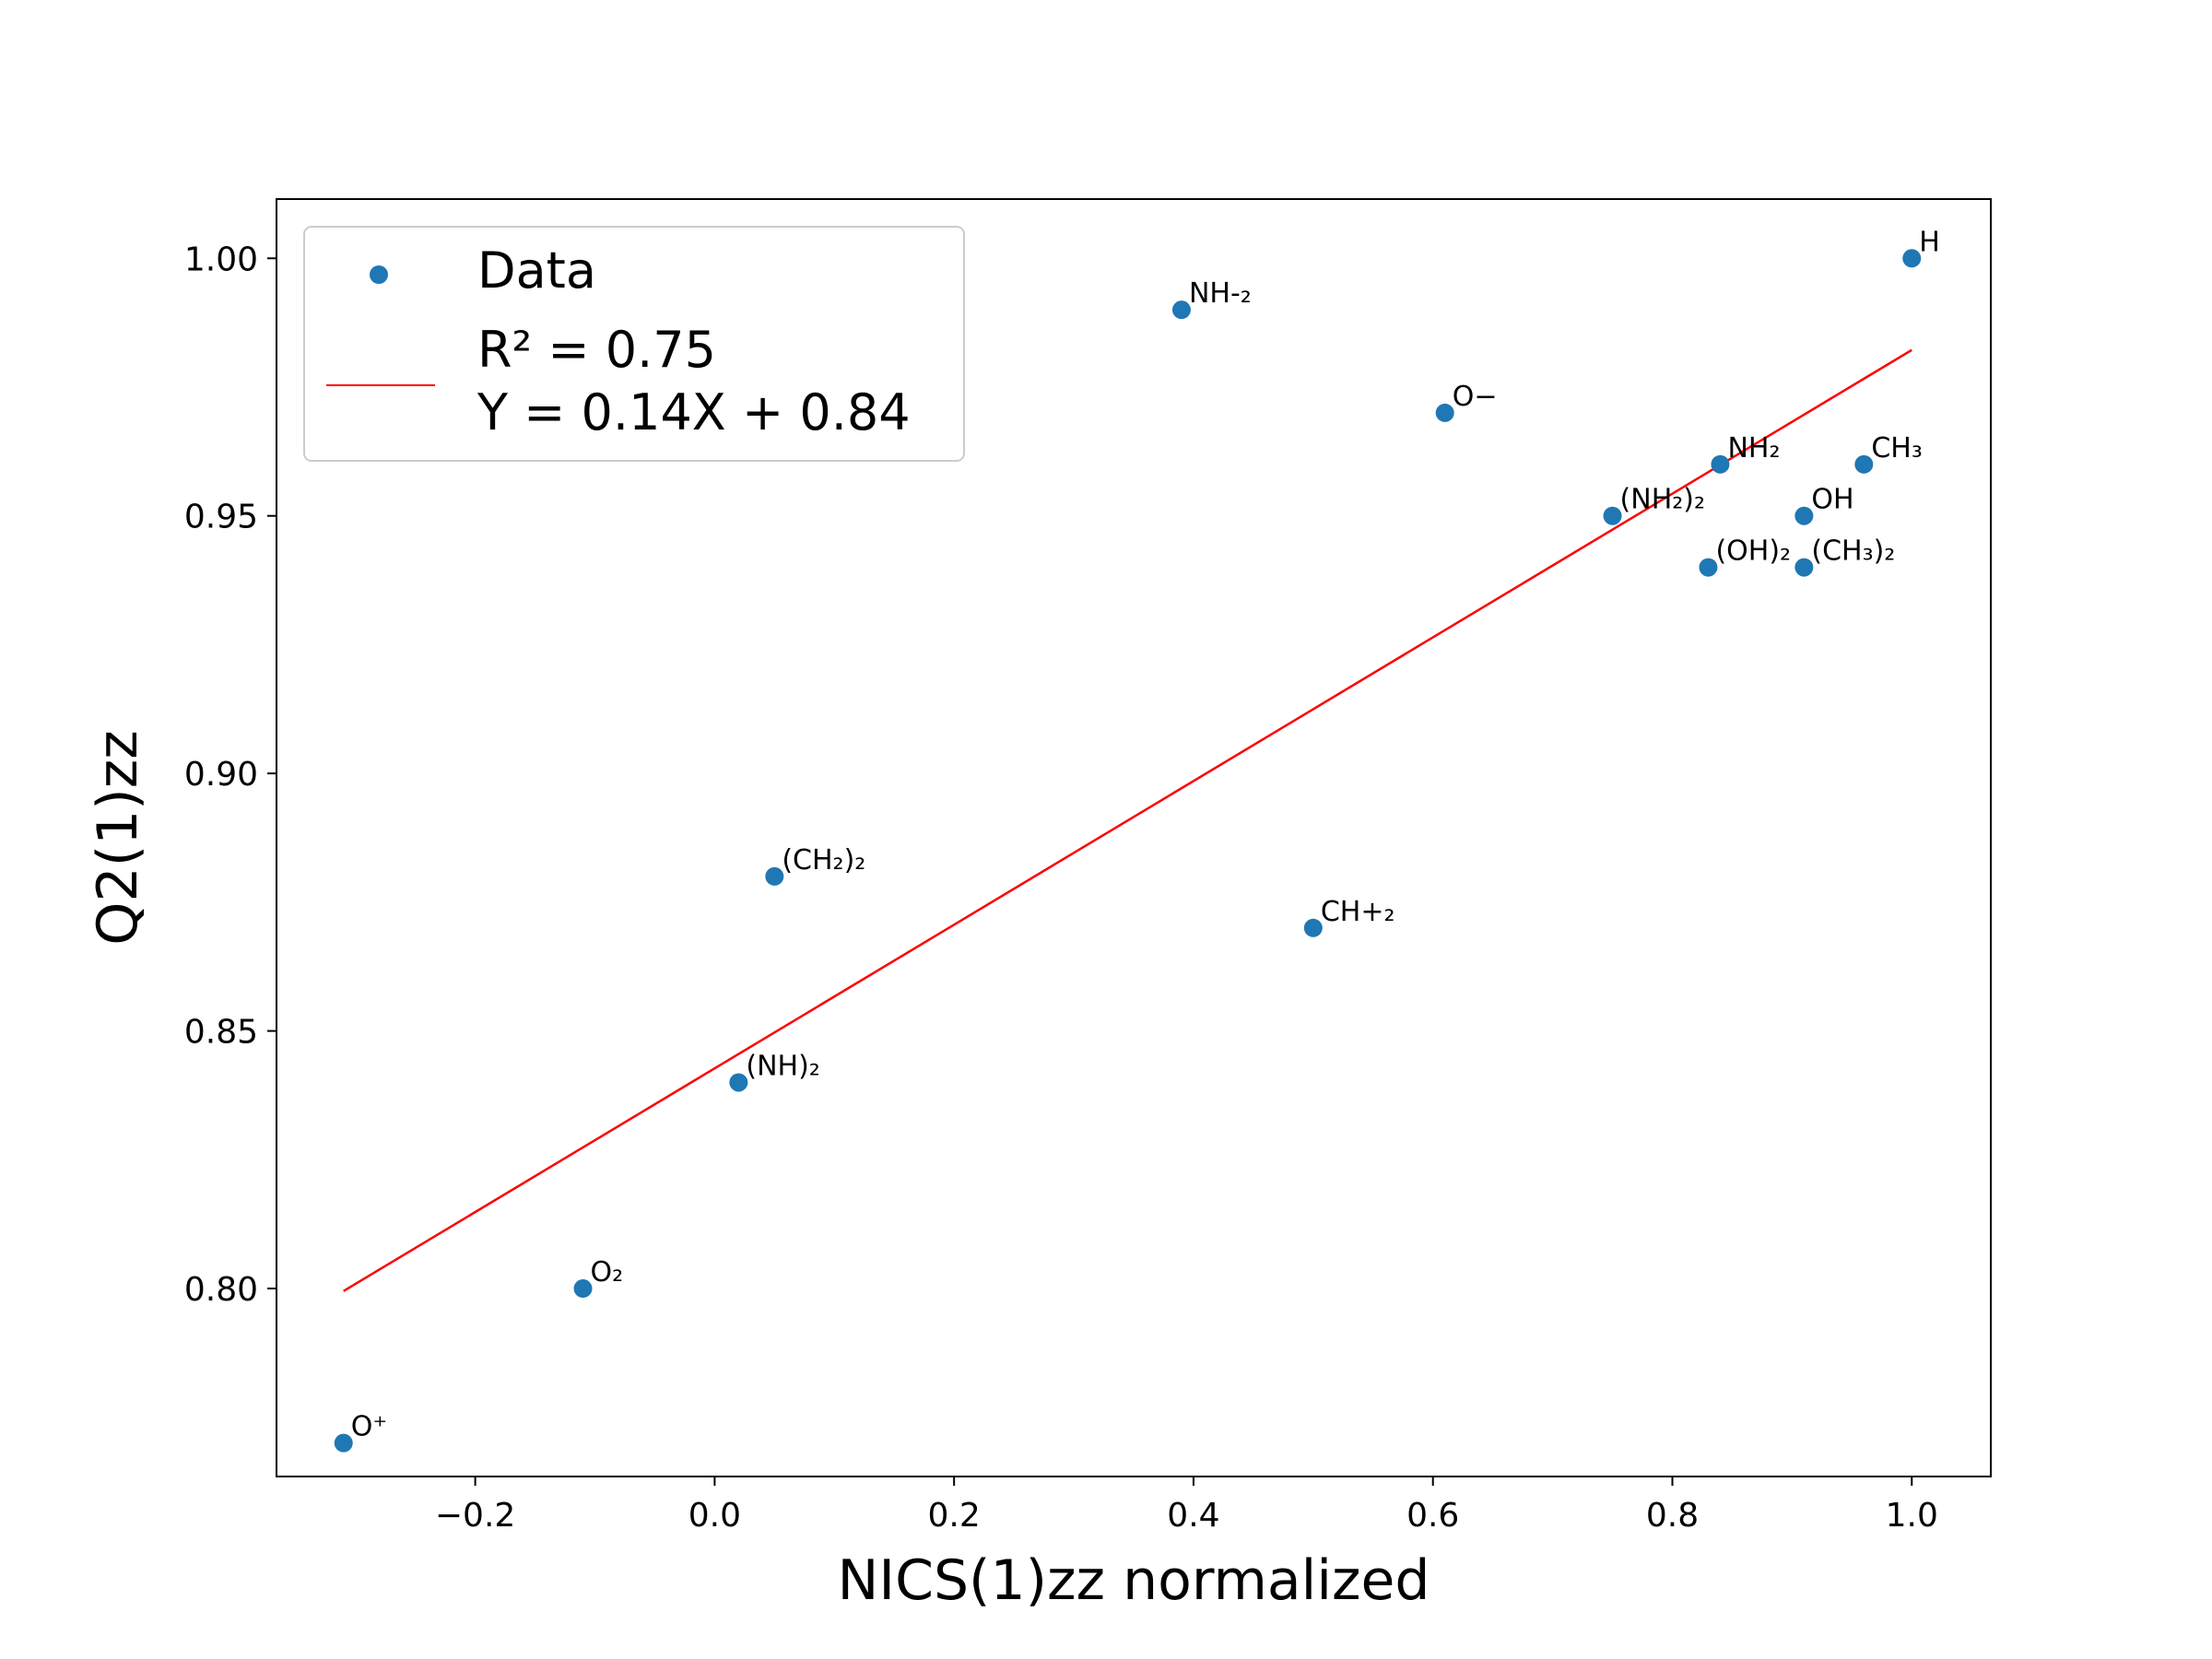  Describe the element at coordinates (1432, 1516) in the screenshot. I see `x-tick-label: 0.6` at that location.